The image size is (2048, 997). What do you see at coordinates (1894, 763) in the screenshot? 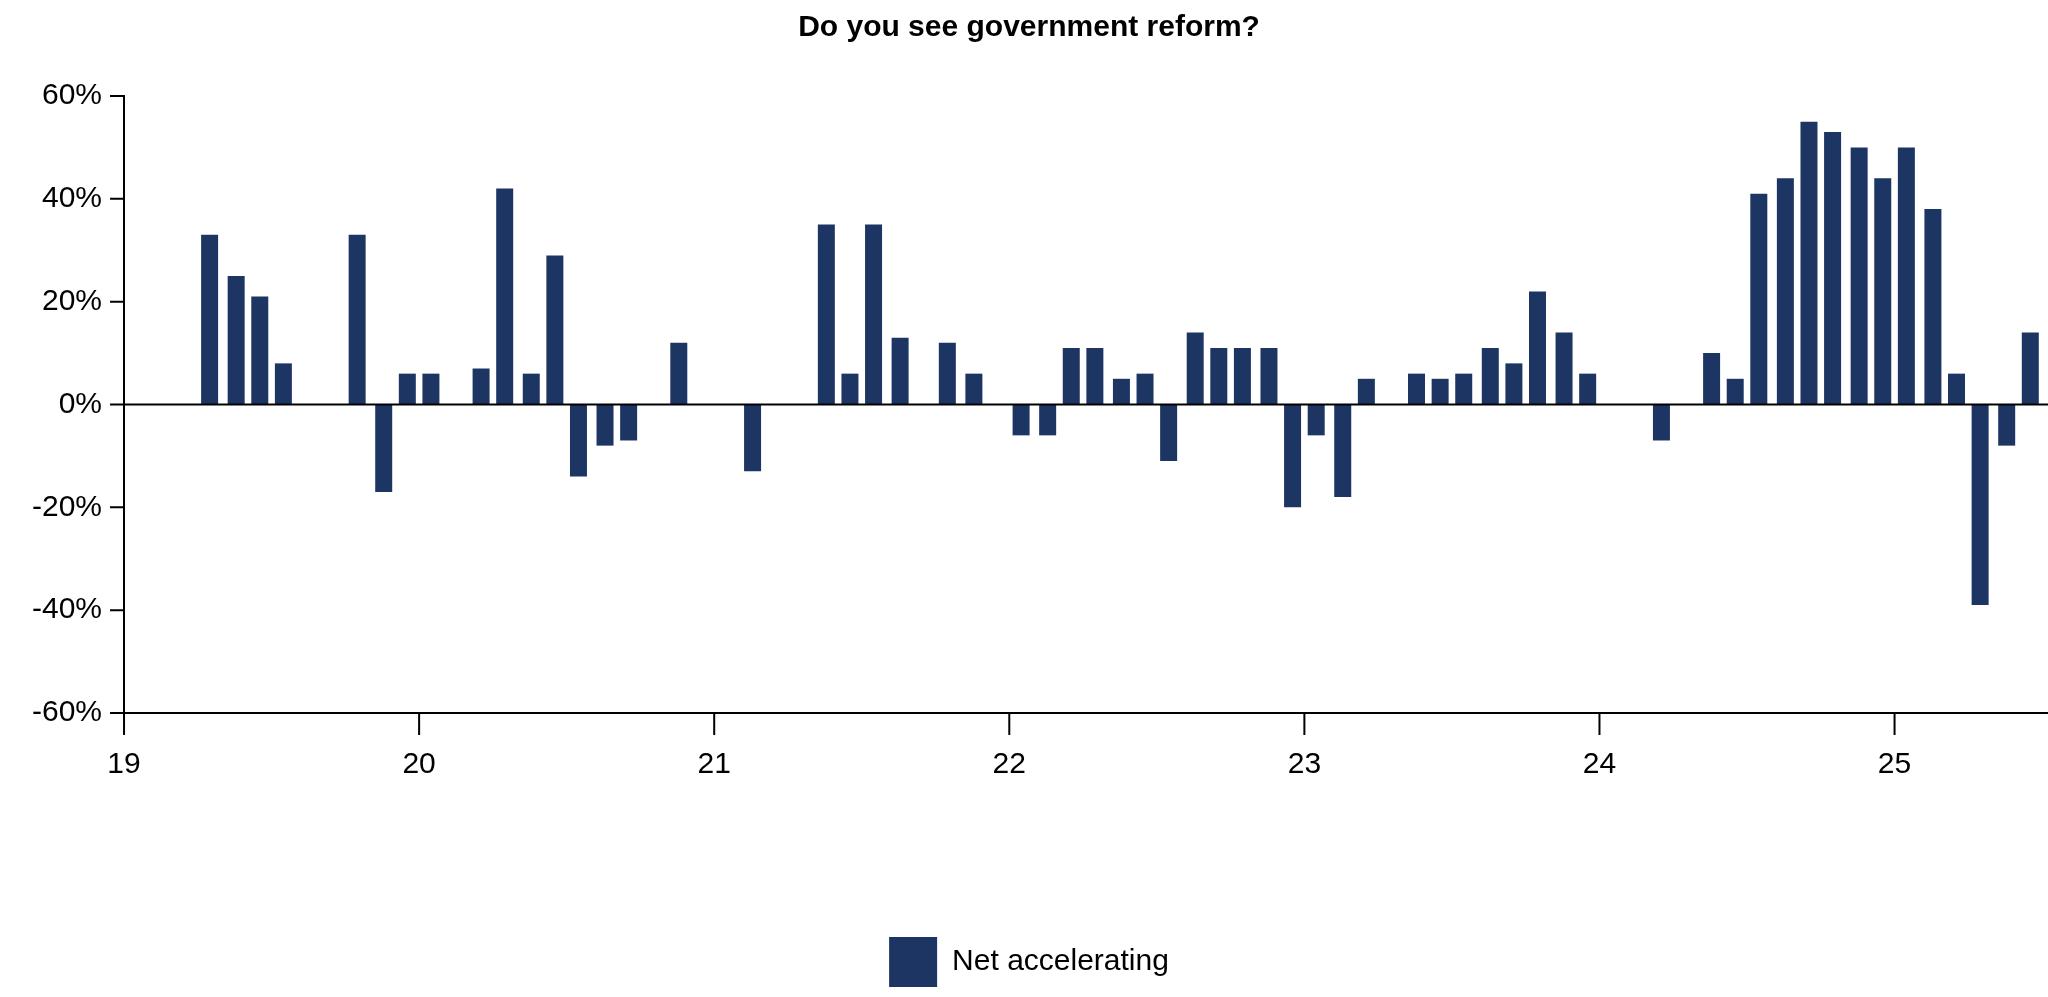
I see `x-tick-label: 25` at bounding box center [1894, 763].